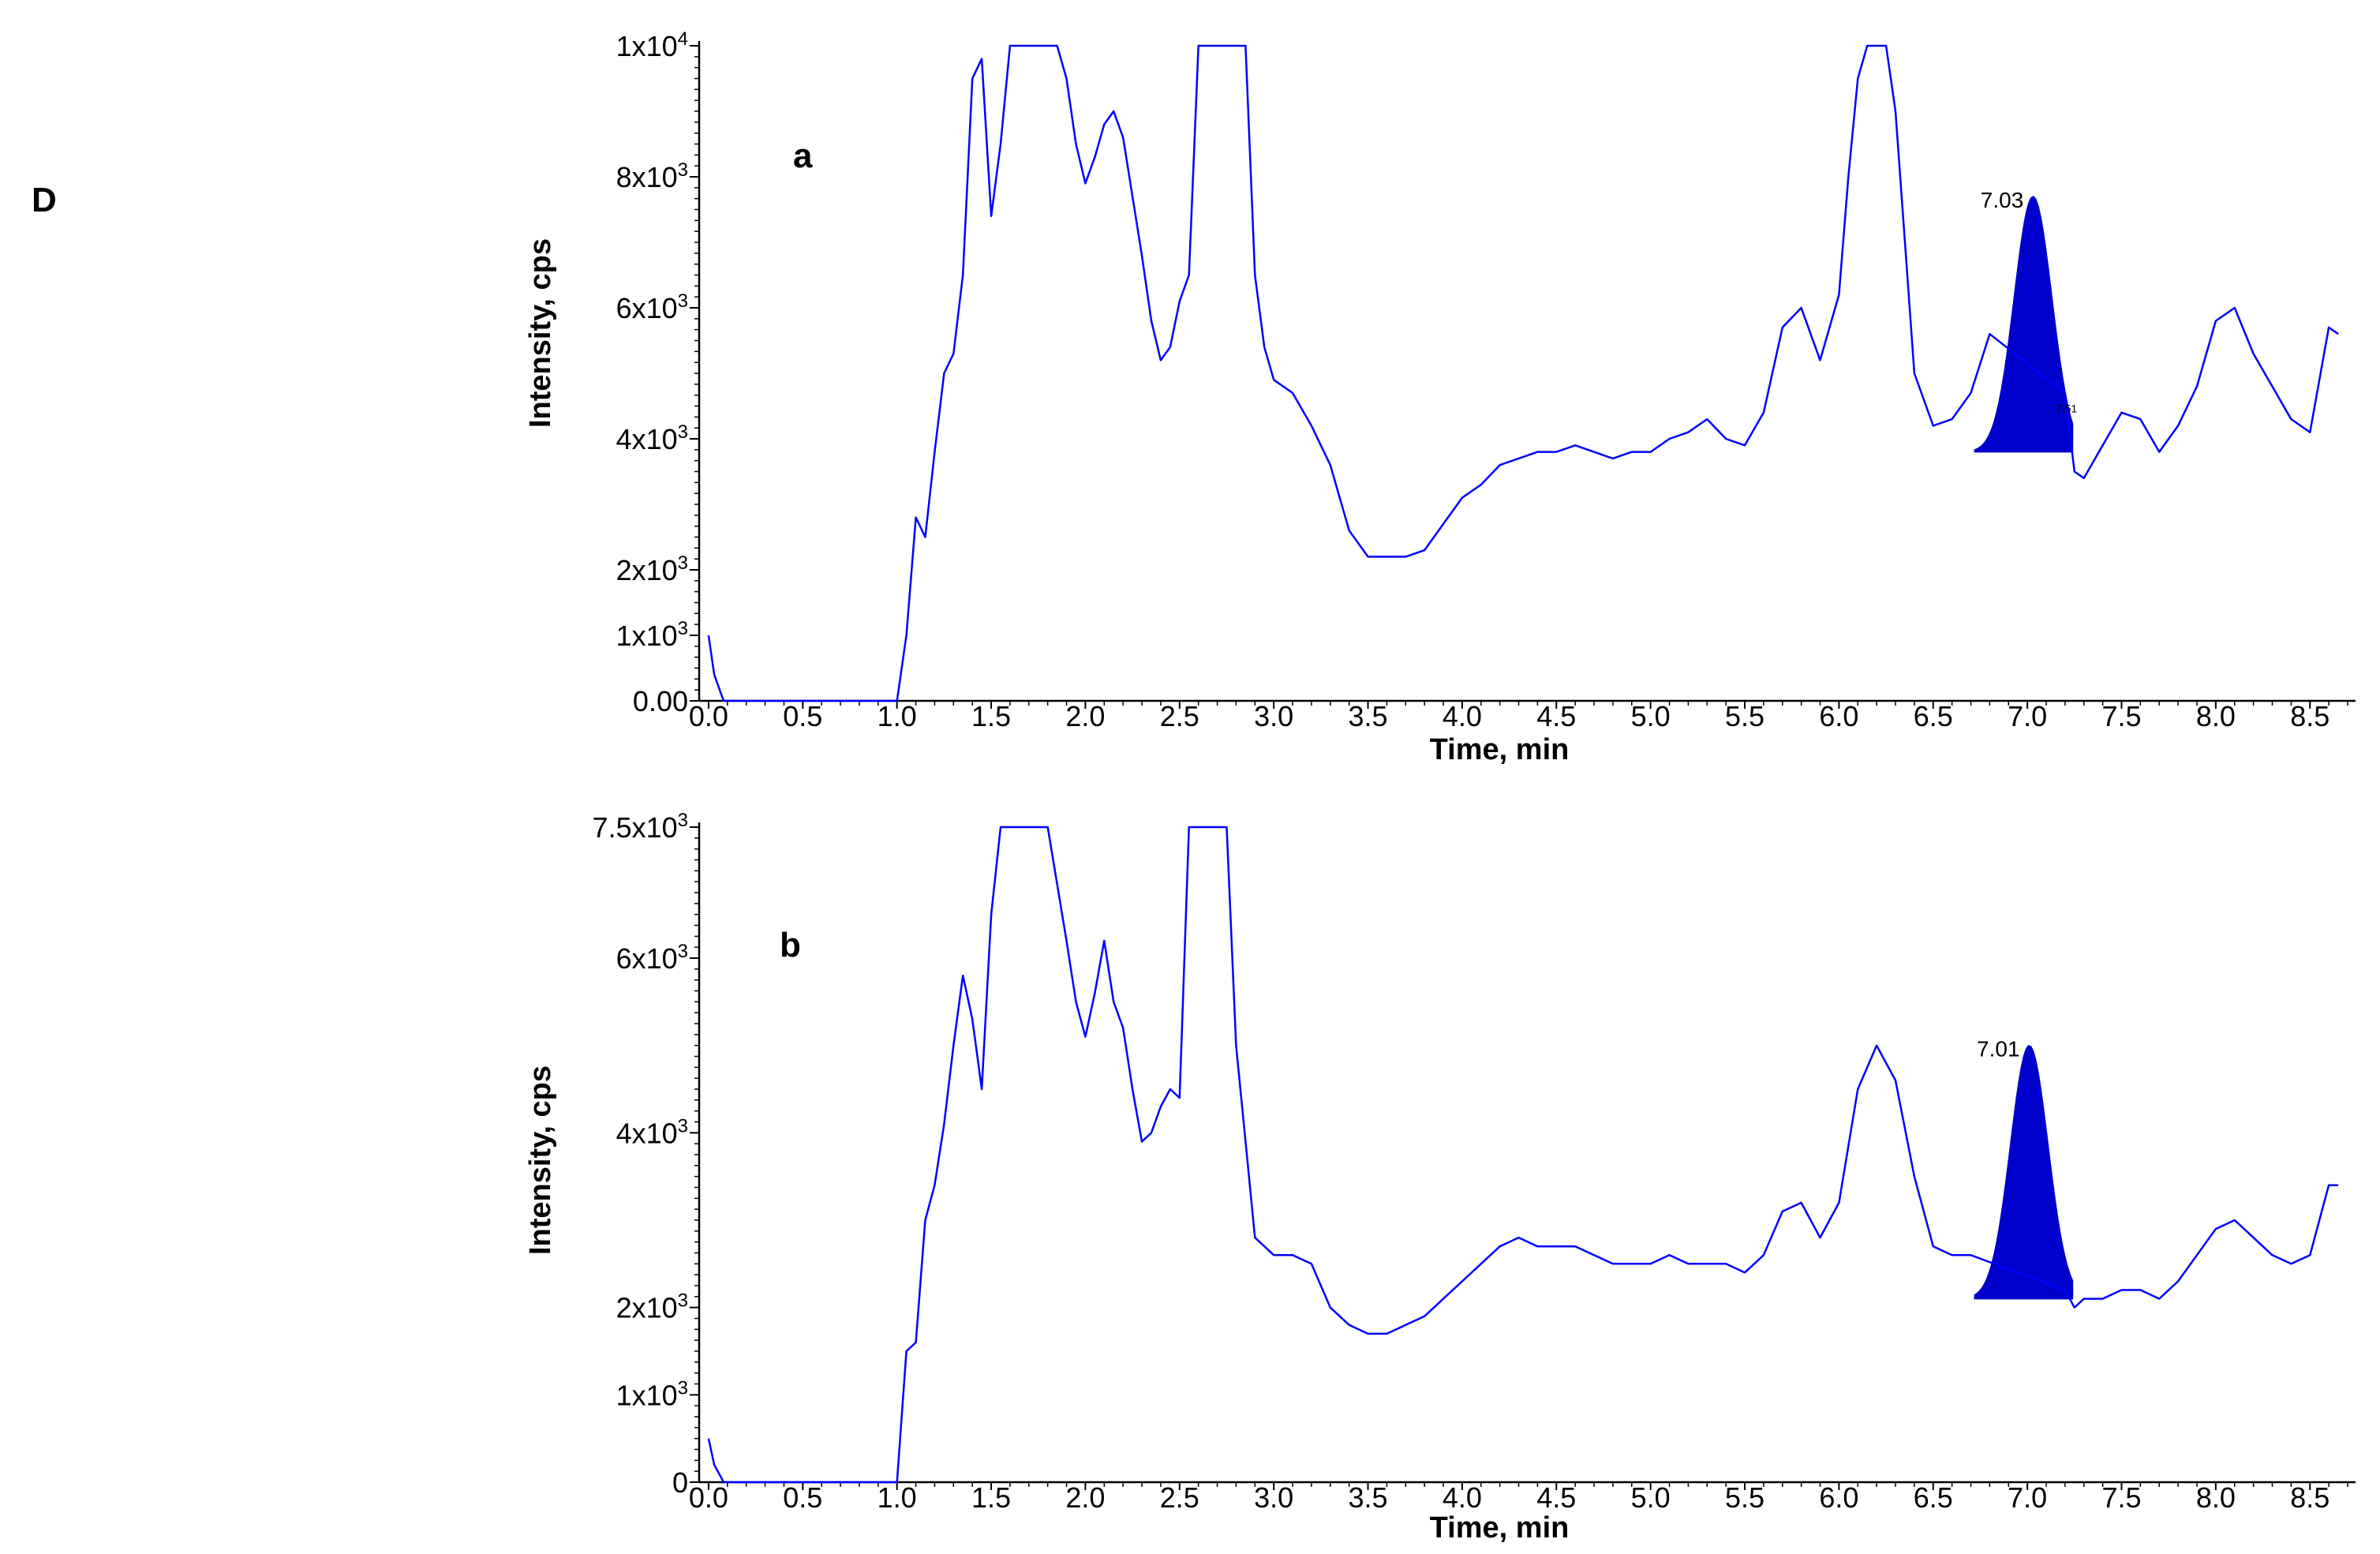 The height and width of the screenshot is (1554, 2380). I want to click on panel-a-x-tick-label: 1.0, so click(897, 716).